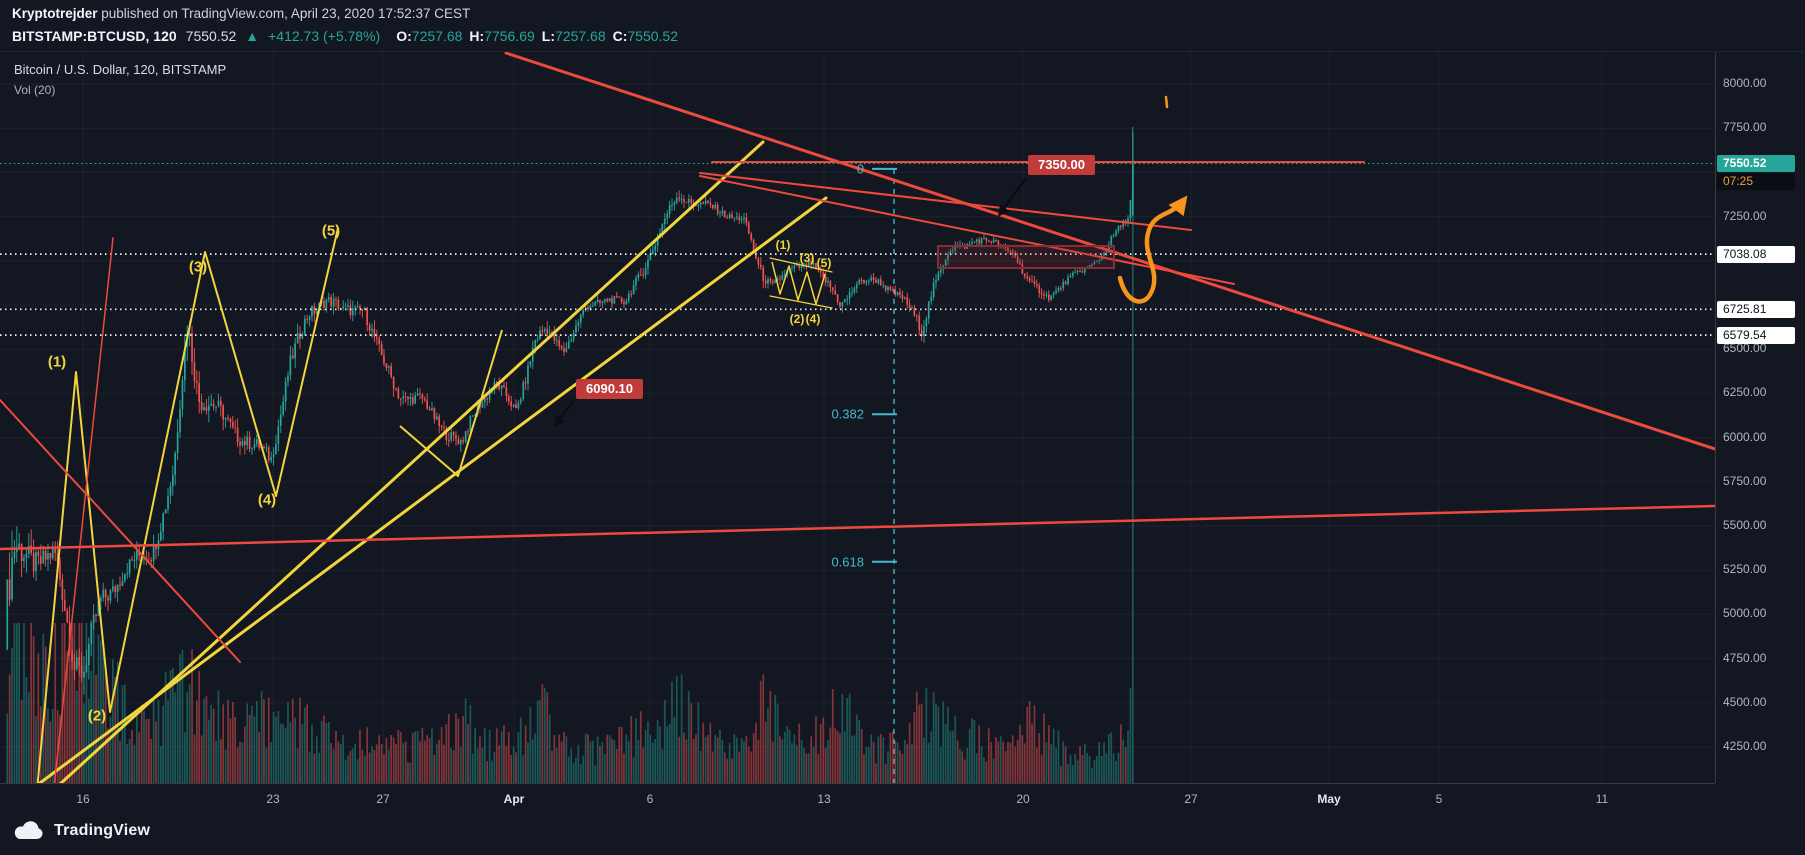 This screenshot has height=855, width=1805. I want to click on level-price-badge: 6725.81, so click(1756, 309).